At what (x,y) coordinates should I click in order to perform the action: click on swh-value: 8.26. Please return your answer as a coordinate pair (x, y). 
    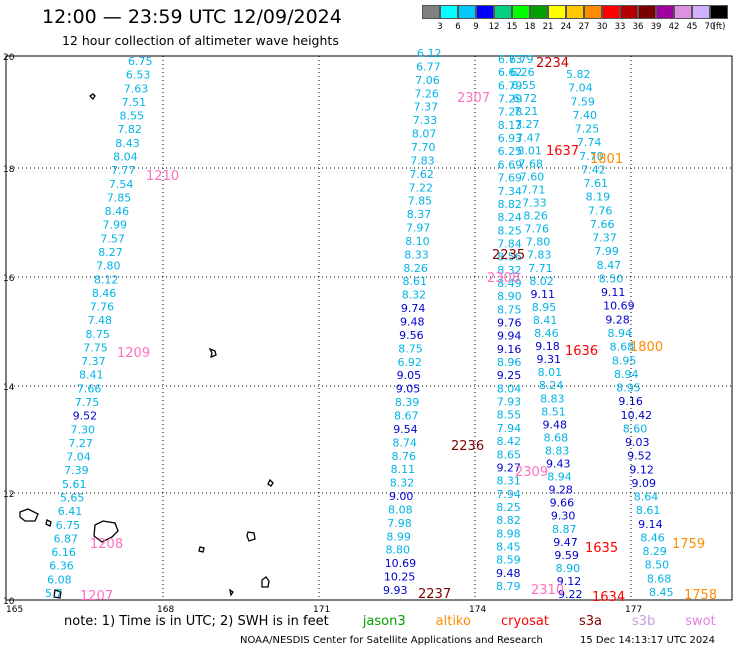
    Looking at the image, I should click on (415, 268).